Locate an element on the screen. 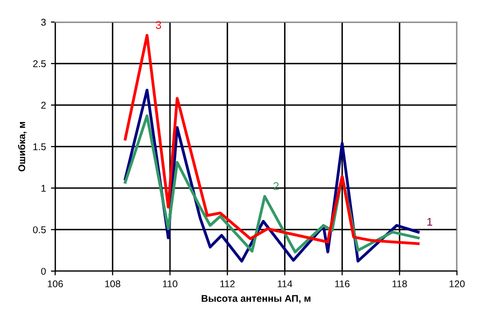 The image size is (480, 329). x-tick-label: 118 is located at coordinates (399, 284).